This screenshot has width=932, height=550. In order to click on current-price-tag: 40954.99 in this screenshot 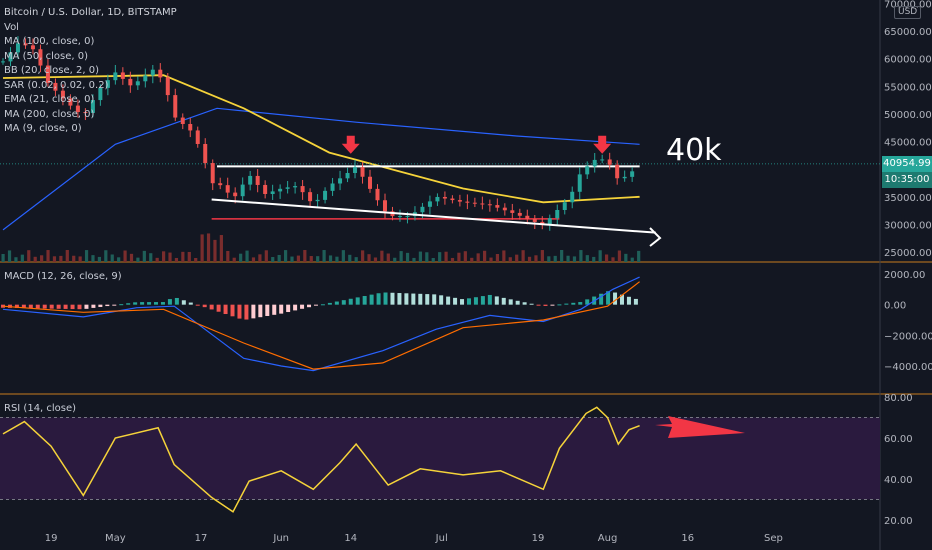, I will do `click(907, 164)`.